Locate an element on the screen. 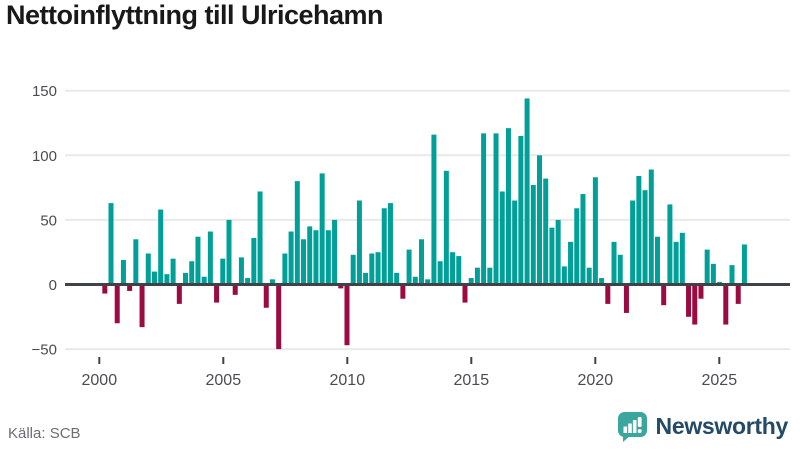 This screenshot has width=800, height=450. y-axis-label: 50 is located at coordinates (48, 220).